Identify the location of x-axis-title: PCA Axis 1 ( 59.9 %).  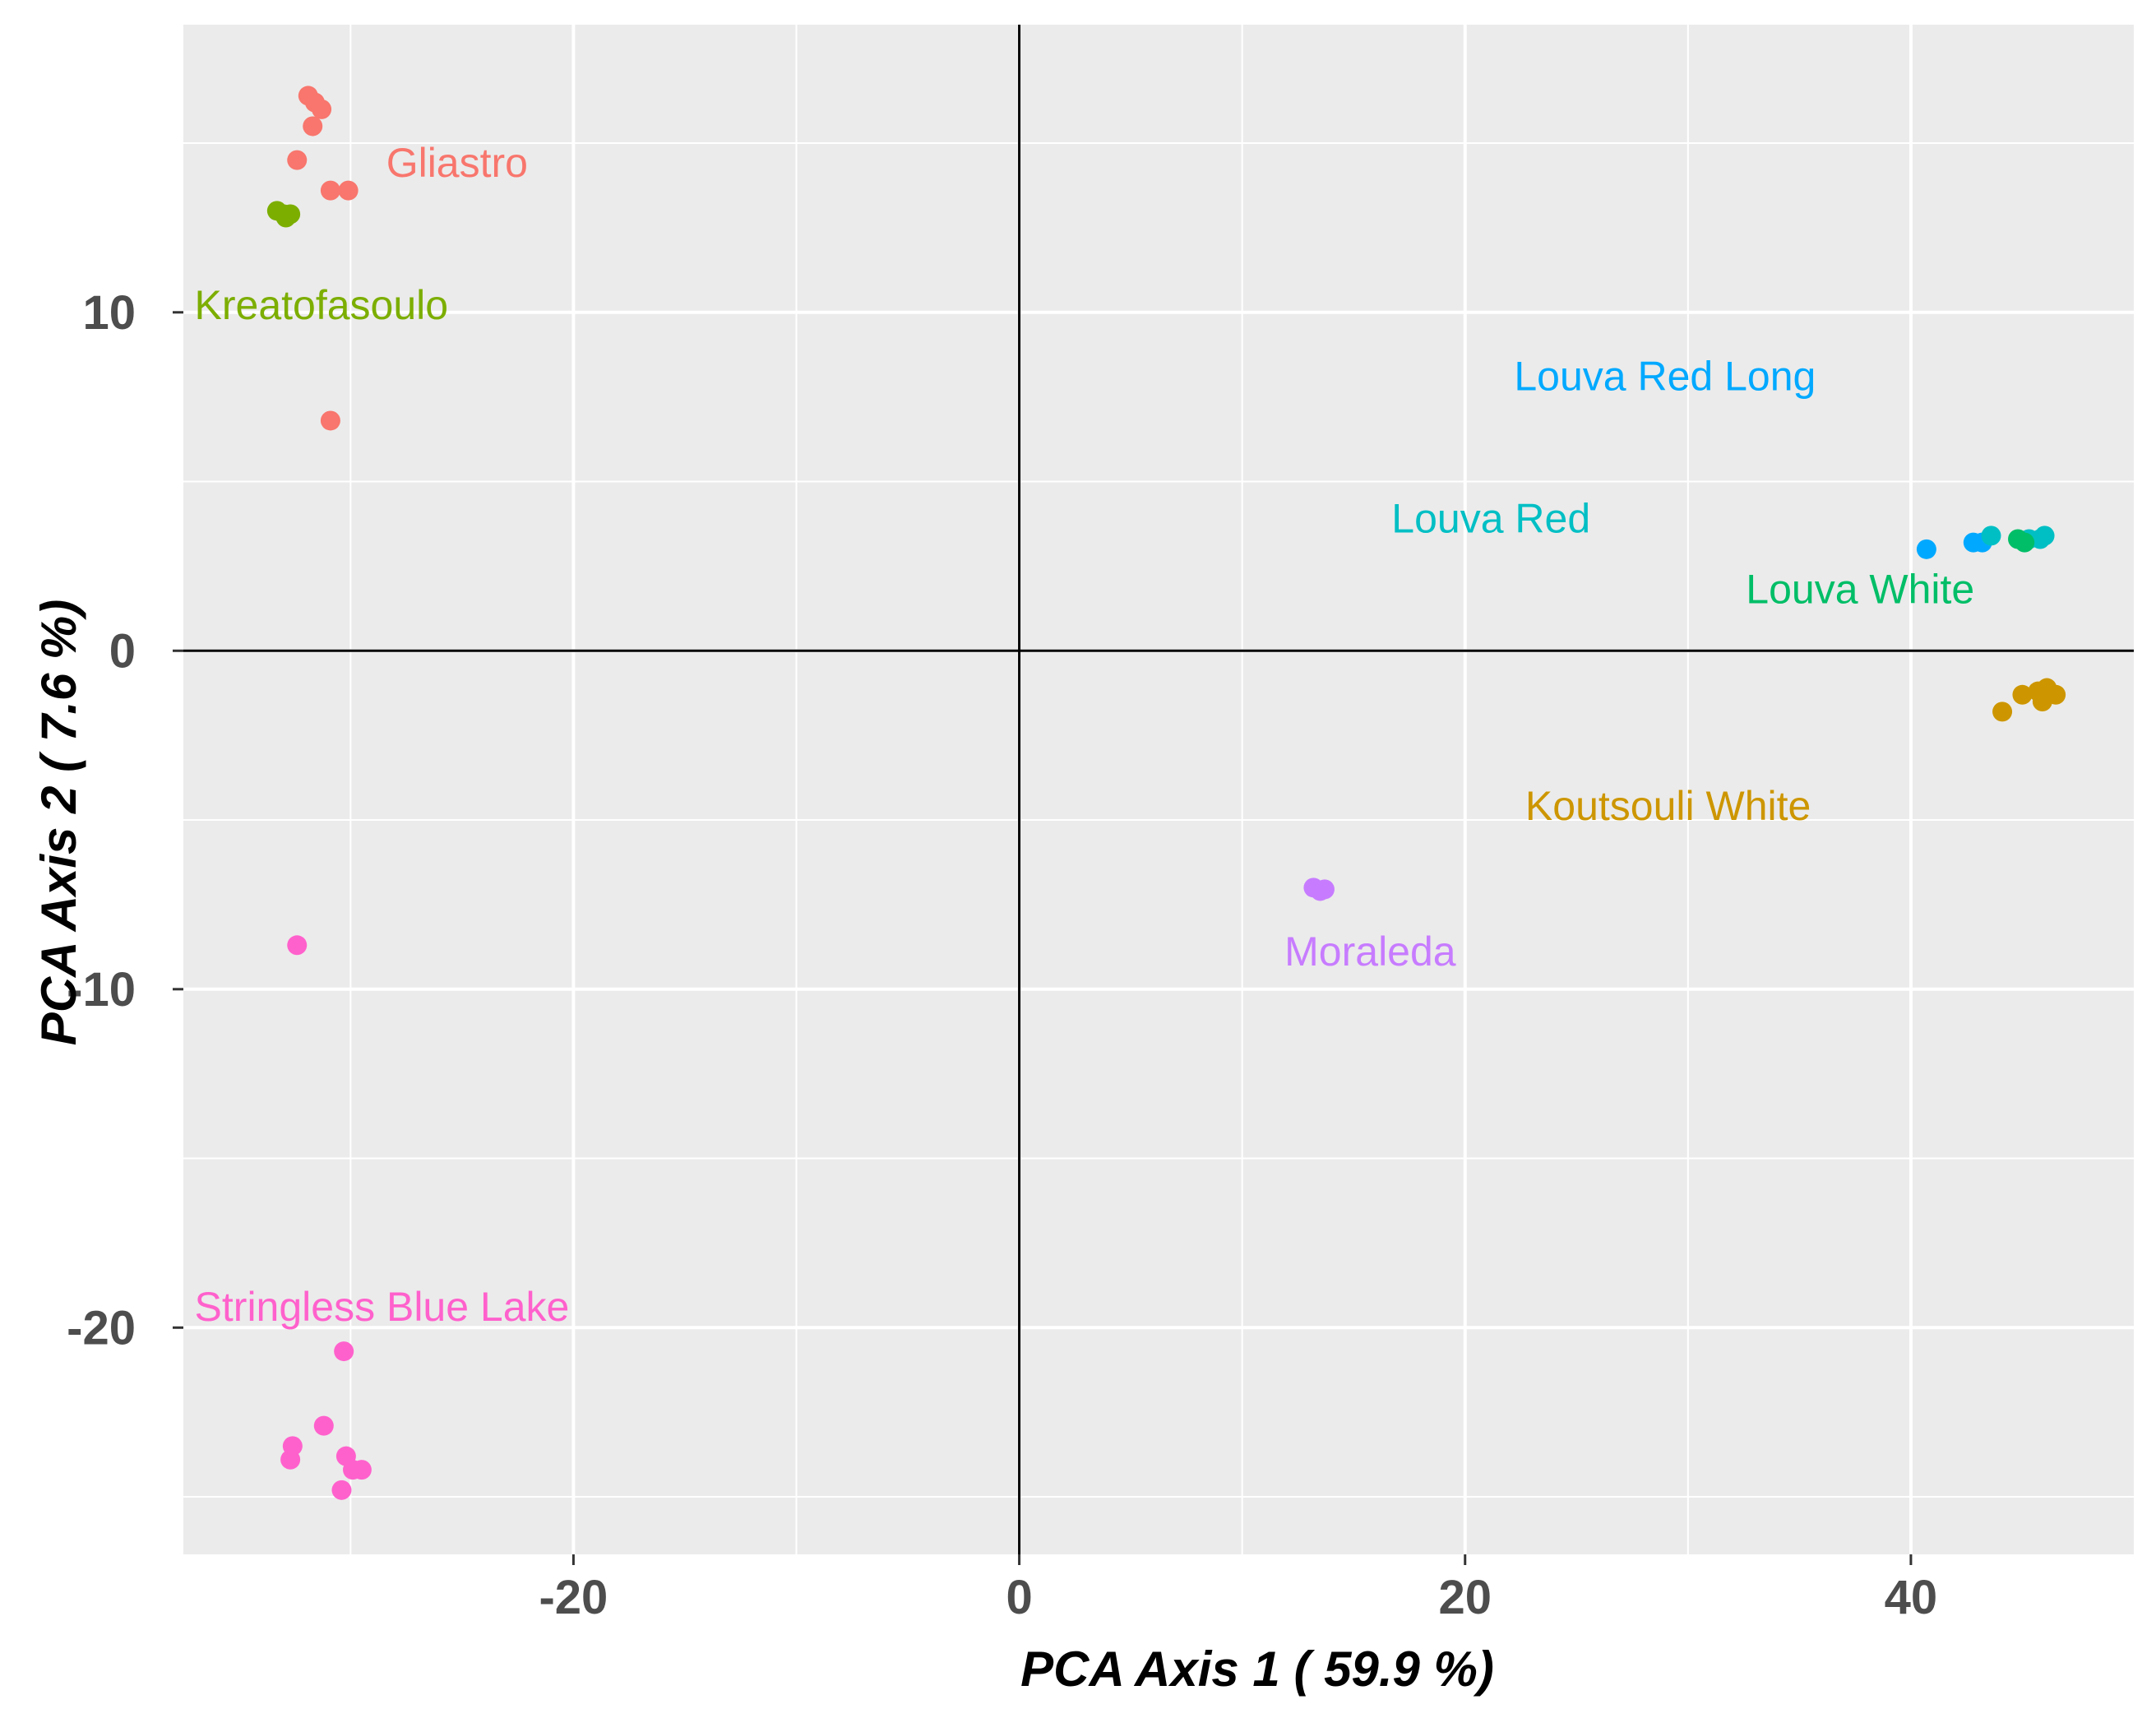
(1257, 1669).